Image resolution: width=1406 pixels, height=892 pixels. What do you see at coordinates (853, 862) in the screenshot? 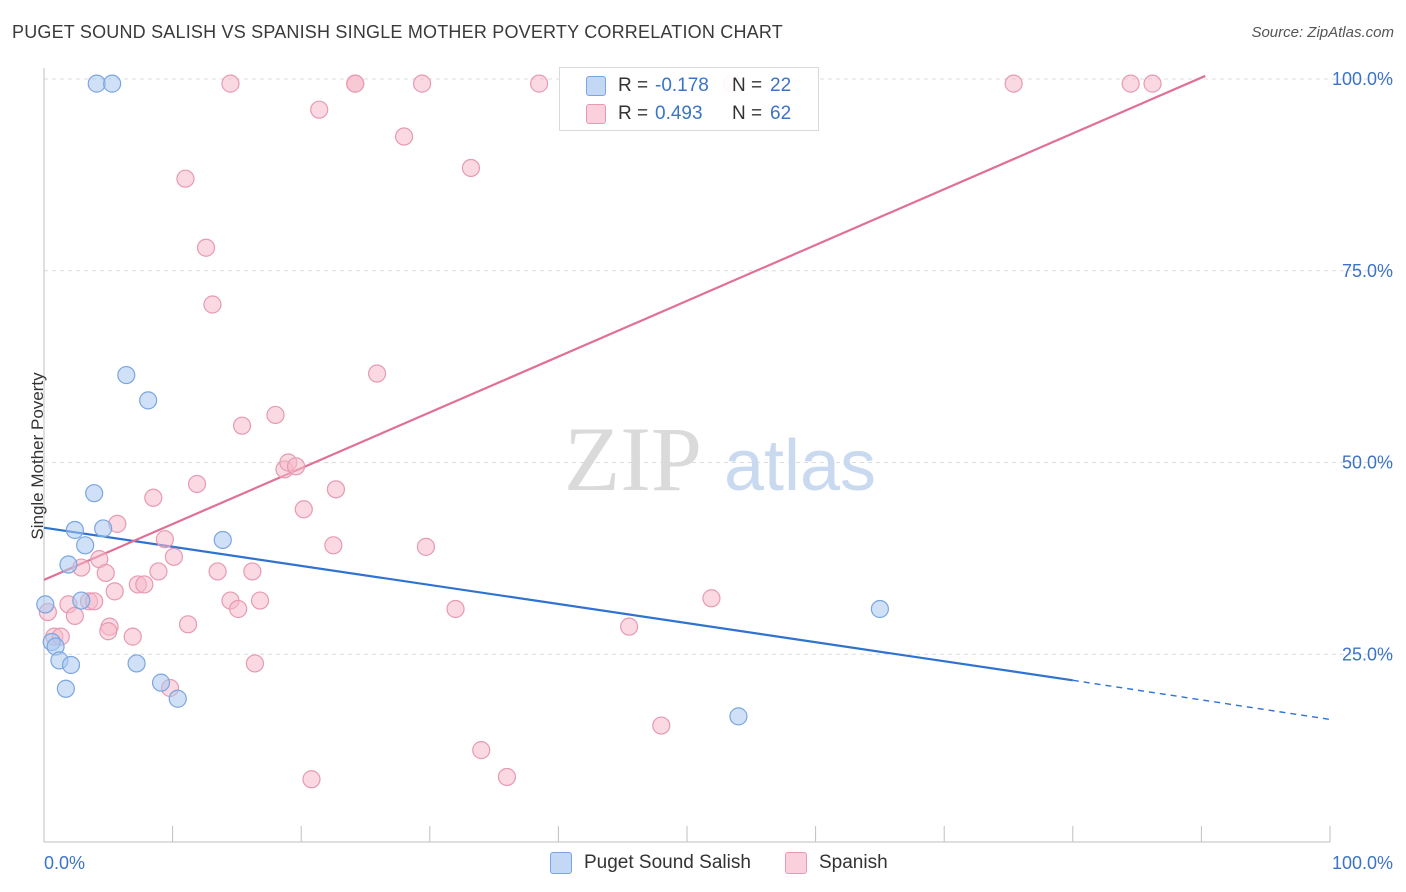
I see `legend-item-label: Spanish` at bounding box center [853, 862].